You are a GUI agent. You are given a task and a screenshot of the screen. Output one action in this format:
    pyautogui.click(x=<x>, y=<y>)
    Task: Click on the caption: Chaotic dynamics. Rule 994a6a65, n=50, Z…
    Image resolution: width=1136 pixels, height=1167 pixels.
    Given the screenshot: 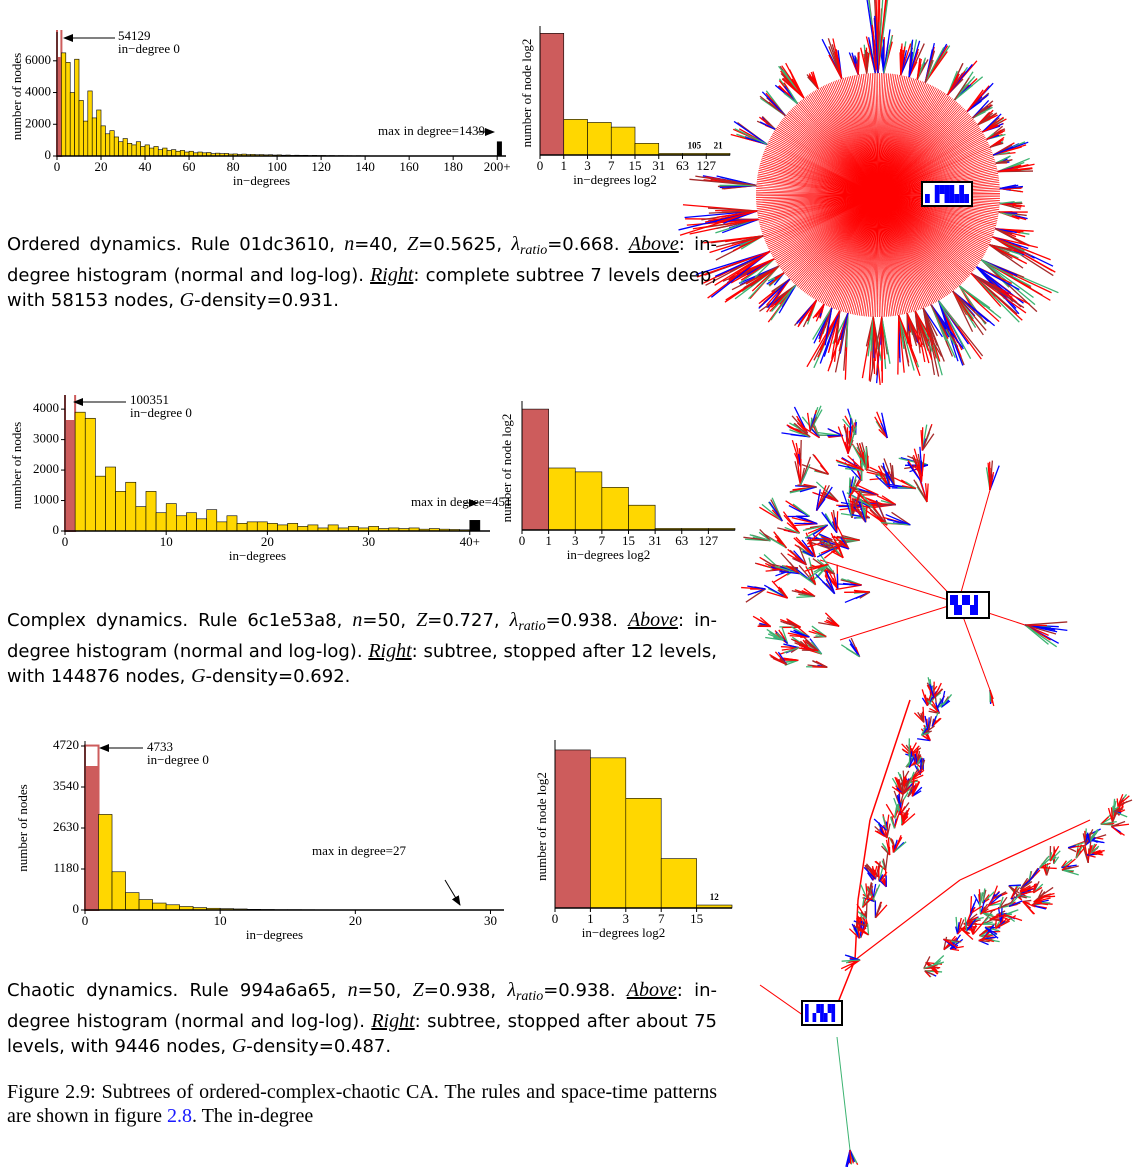 What is the action you would take?
    pyautogui.click(x=362, y=1018)
    